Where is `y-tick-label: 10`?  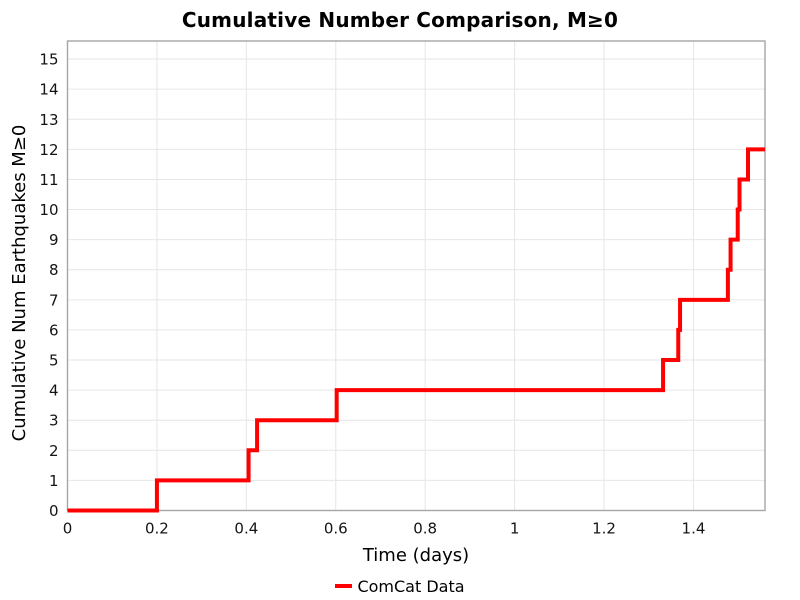
y-tick-label: 10 is located at coordinates (48, 210).